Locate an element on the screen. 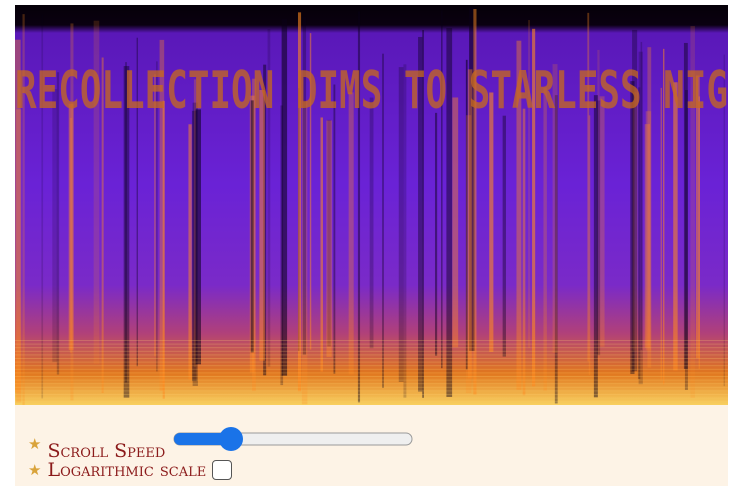 The image size is (745, 486). scroll-speed-row: ★ Scroll Speed is located at coordinates (222, 444).